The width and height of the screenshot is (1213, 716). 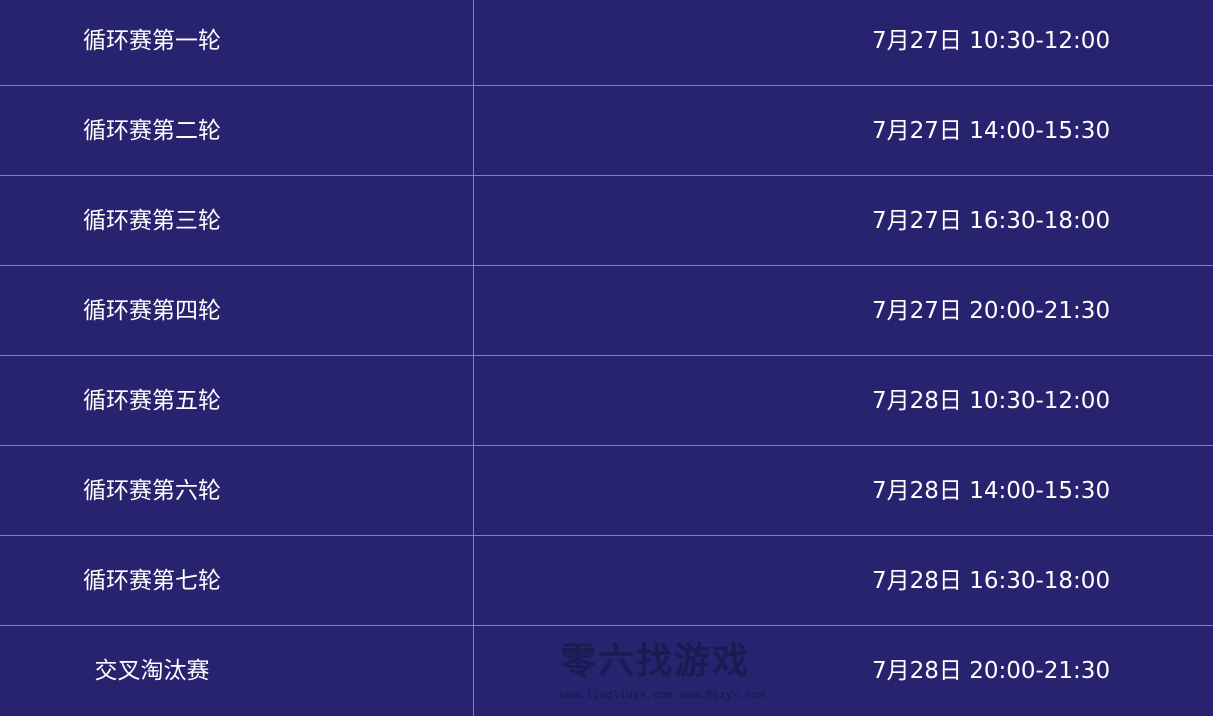 I want to click on watermark-urls: www.lingliuyx.com www.06zyx.com, so click(x=663, y=694).